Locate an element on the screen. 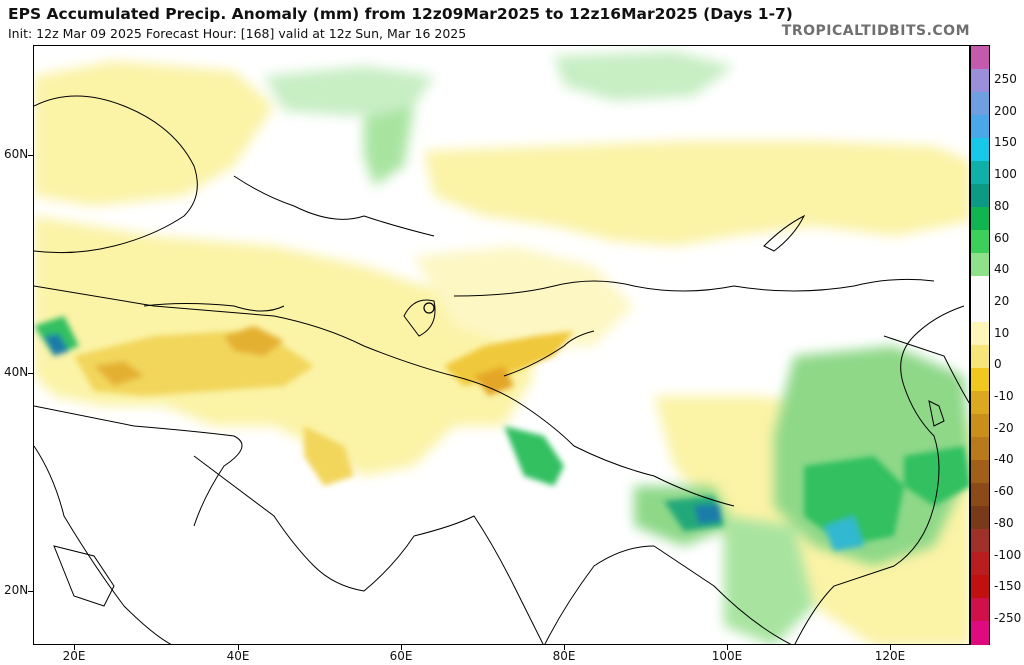 This screenshot has width=1024, height=665. colorbar-label: 20 is located at coordinates (1002, 300).